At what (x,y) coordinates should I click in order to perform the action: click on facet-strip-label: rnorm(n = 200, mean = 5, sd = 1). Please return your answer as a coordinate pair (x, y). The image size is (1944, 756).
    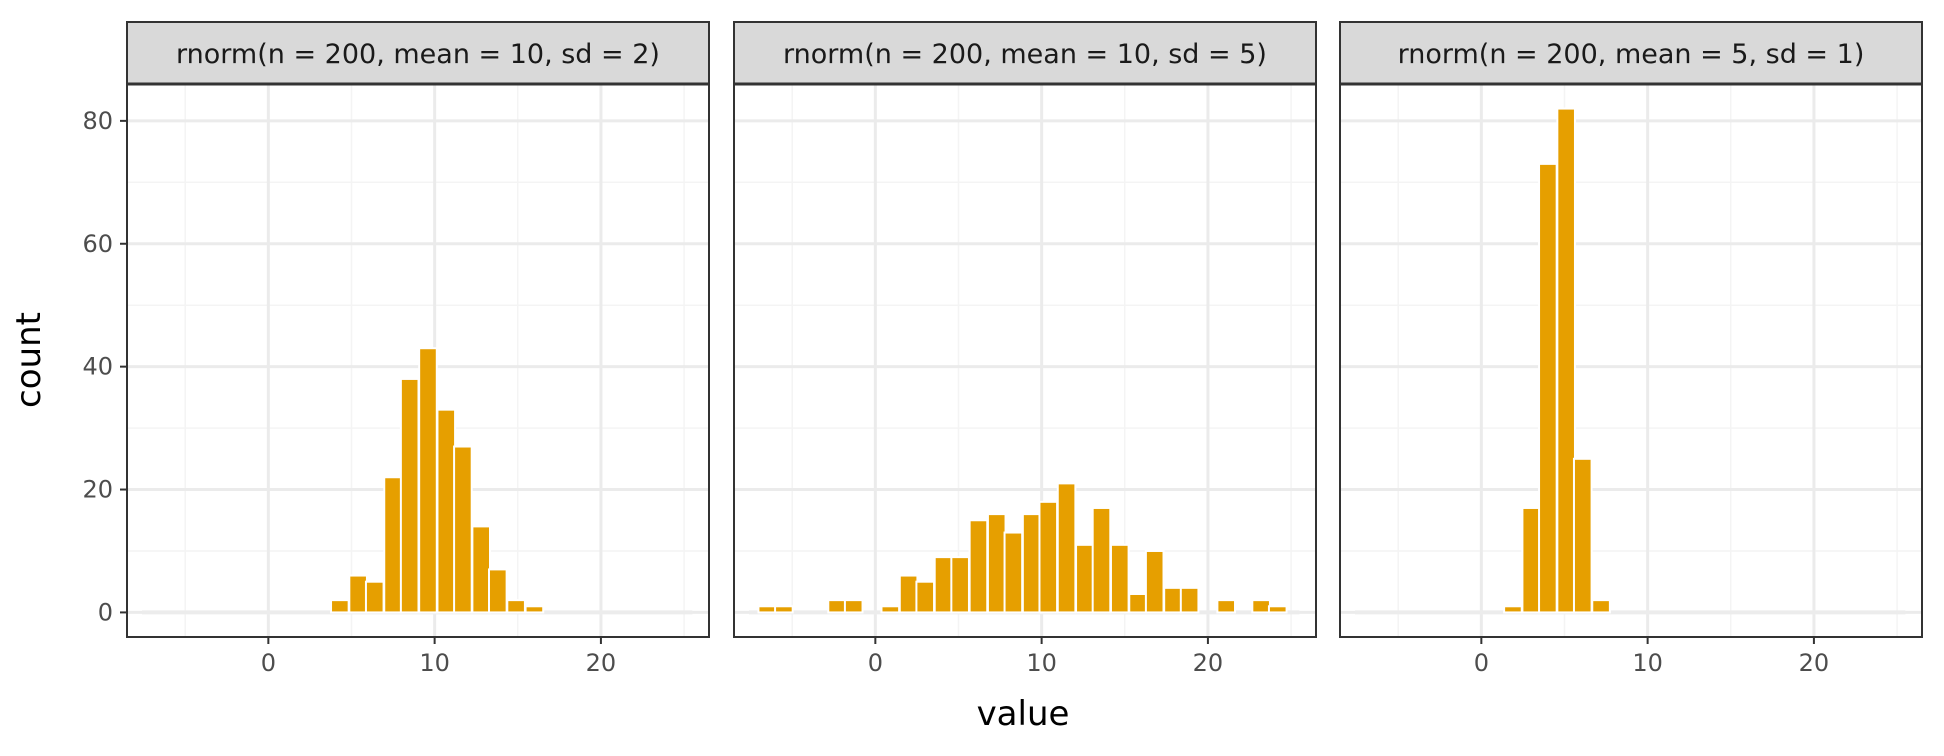
    Looking at the image, I should click on (1631, 54).